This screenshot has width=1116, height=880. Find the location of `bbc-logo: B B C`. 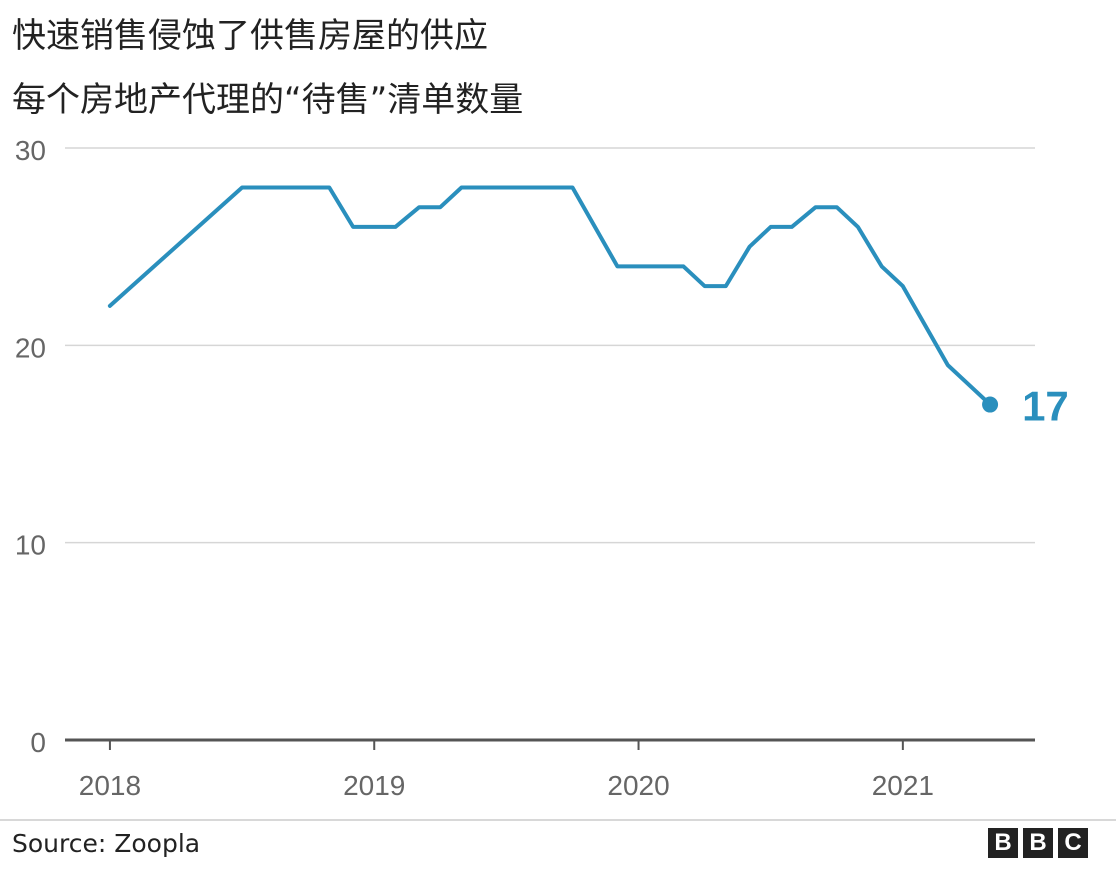

bbc-logo: B B C is located at coordinates (1038, 843).